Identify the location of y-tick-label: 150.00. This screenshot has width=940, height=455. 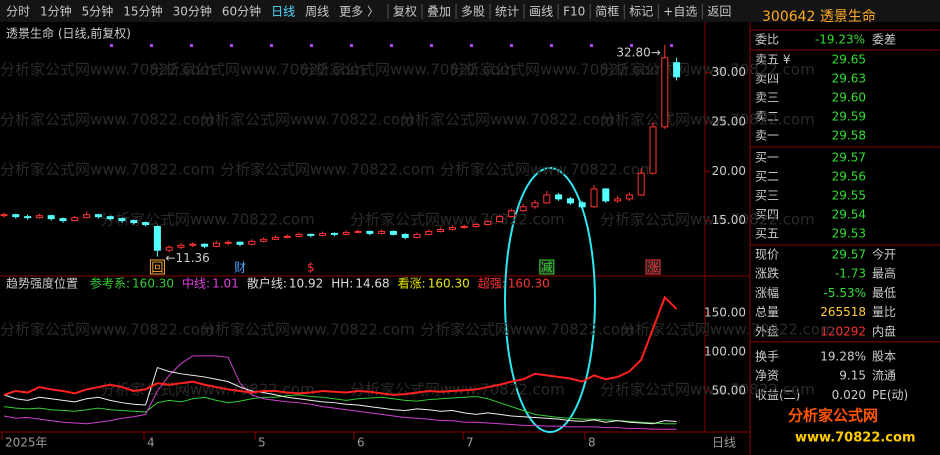
(725, 312).